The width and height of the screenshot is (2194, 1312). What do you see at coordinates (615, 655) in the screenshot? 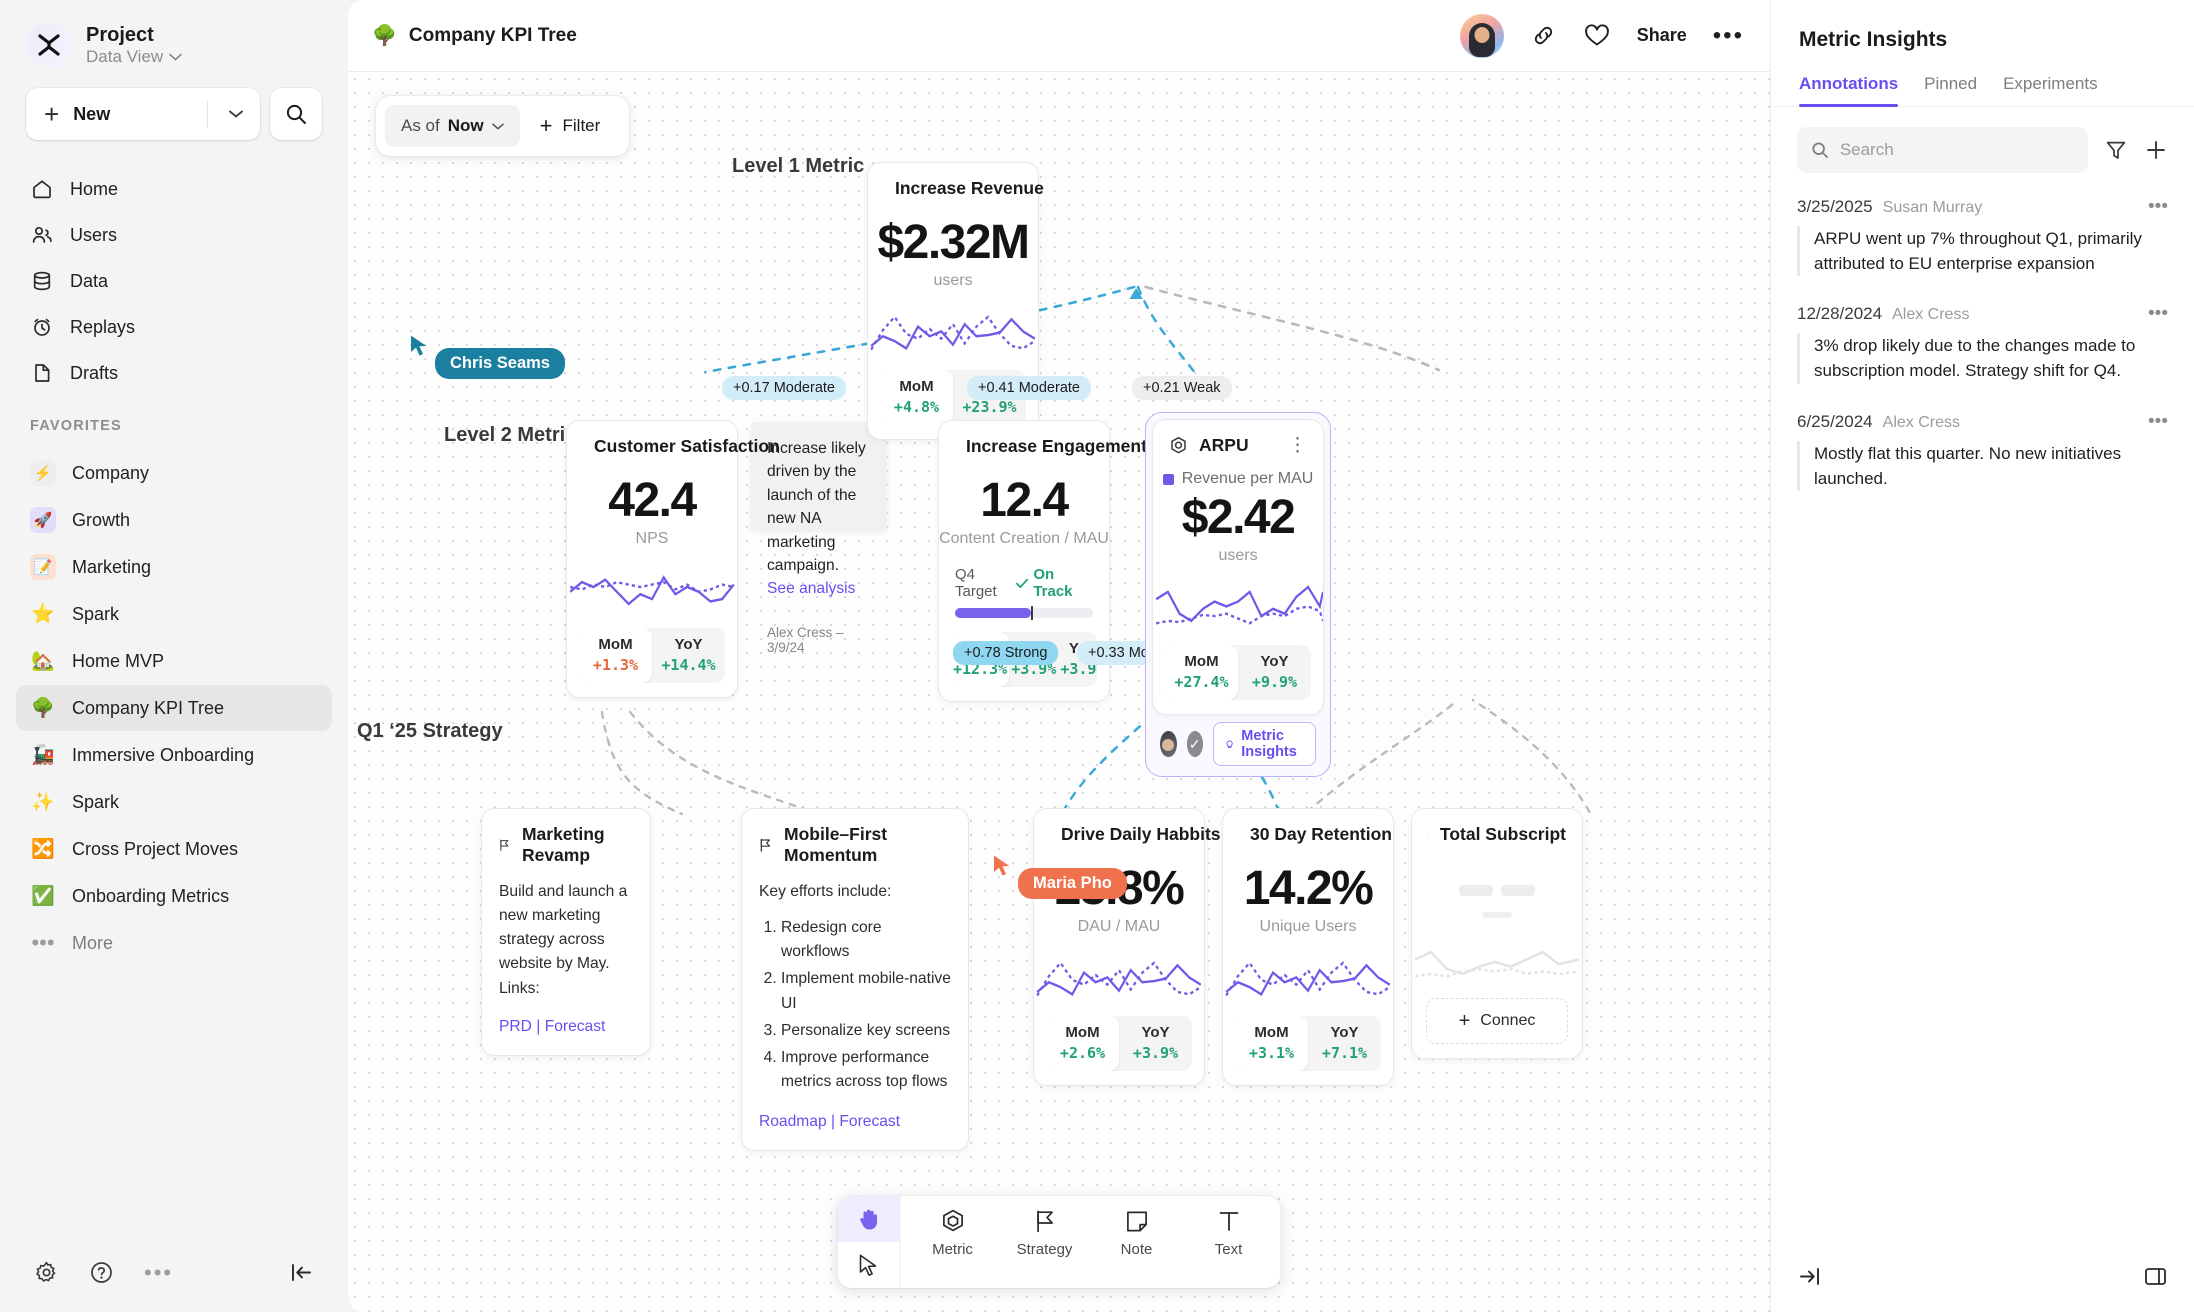
I see `stat-mom: MoM +1.3%` at bounding box center [615, 655].